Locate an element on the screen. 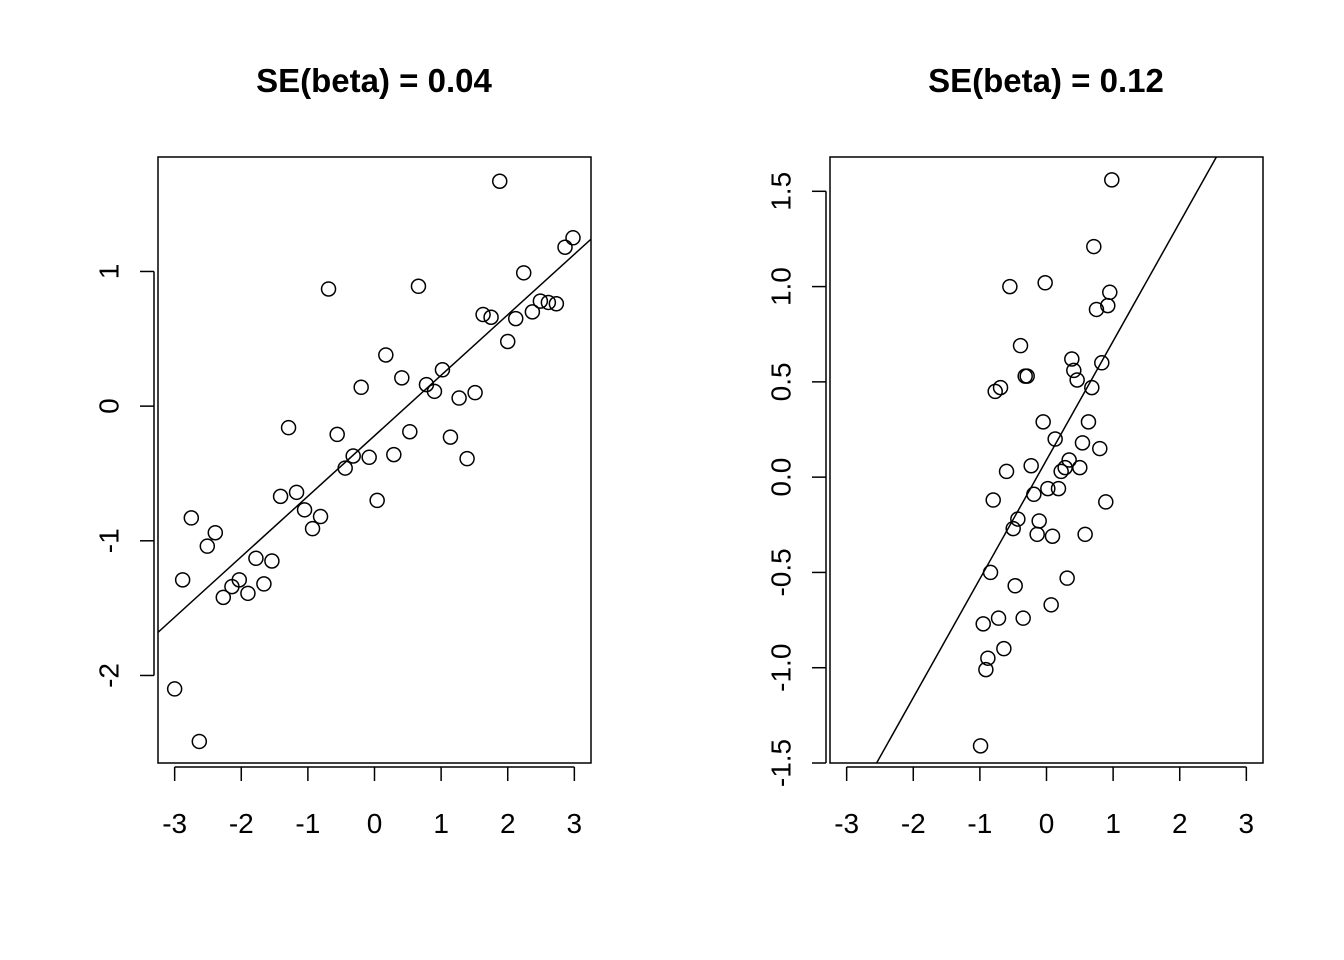 This screenshot has width=1344, height=960. right-x-tick-label: 3 is located at coordinates (1247, 823).